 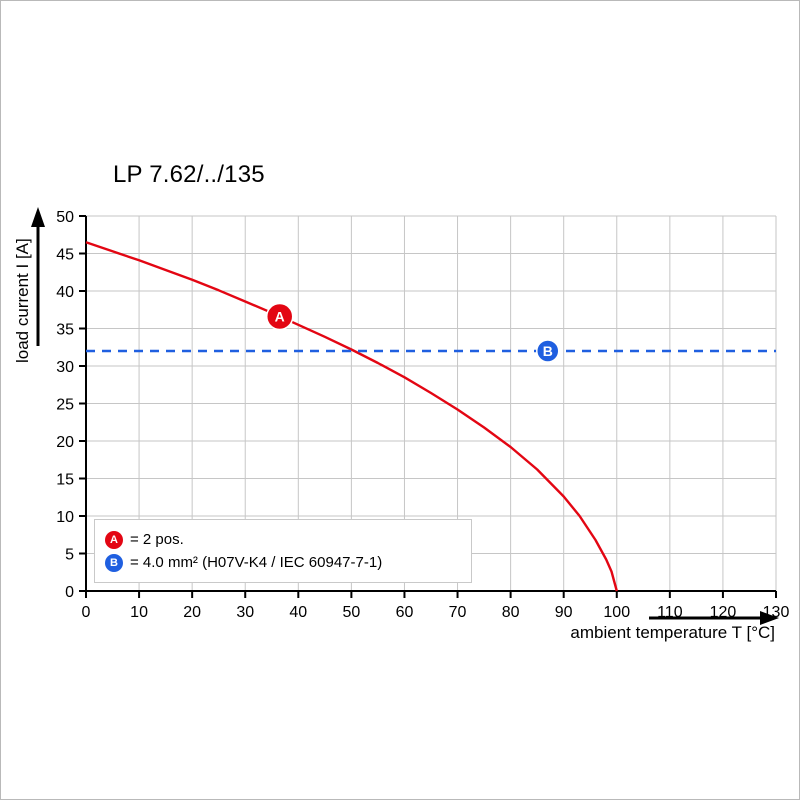 What do you see at coordinates (65, 330) in the screenshot?
I see `y-tick-label: 35` at bounding box center [65, 330].